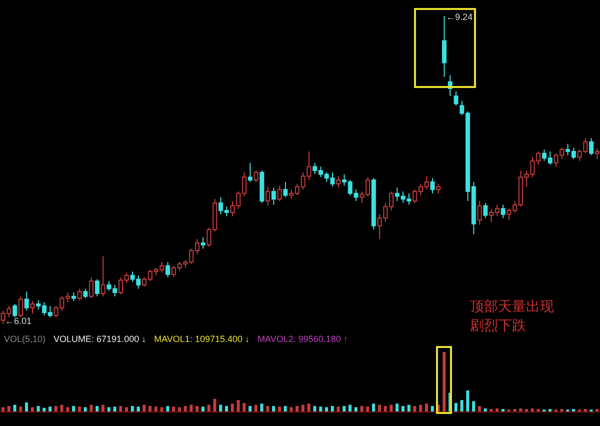 The image size is (600, 426). What do you see at coordinates (25, 339) in the screenshot?
I see `chart-title: VOL(5,10)` at bounding box center [25, 339].